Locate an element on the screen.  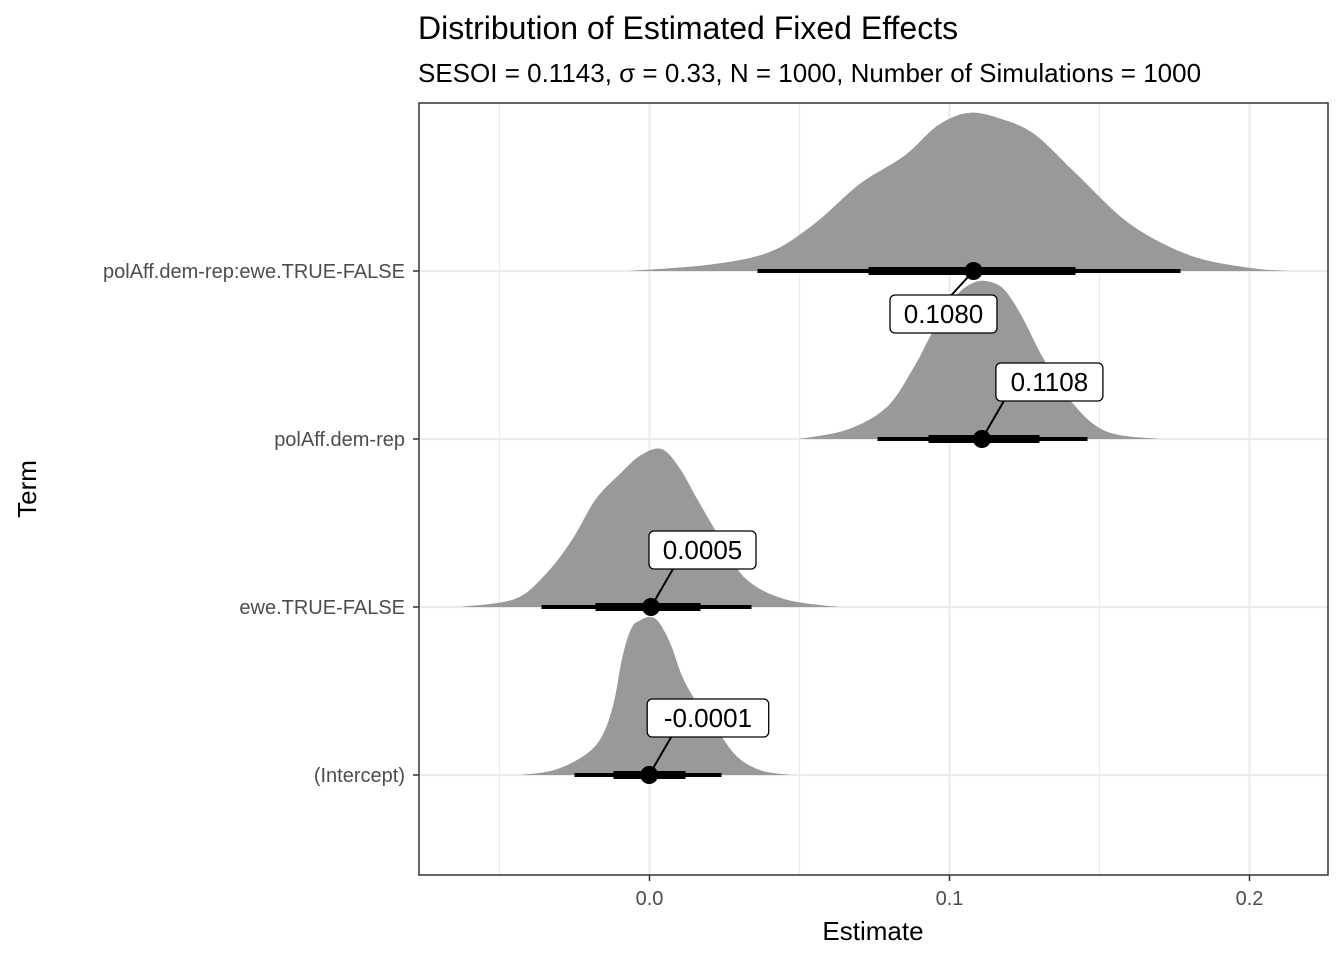
y-axis-title: Term is located at coordinates (27, 489).